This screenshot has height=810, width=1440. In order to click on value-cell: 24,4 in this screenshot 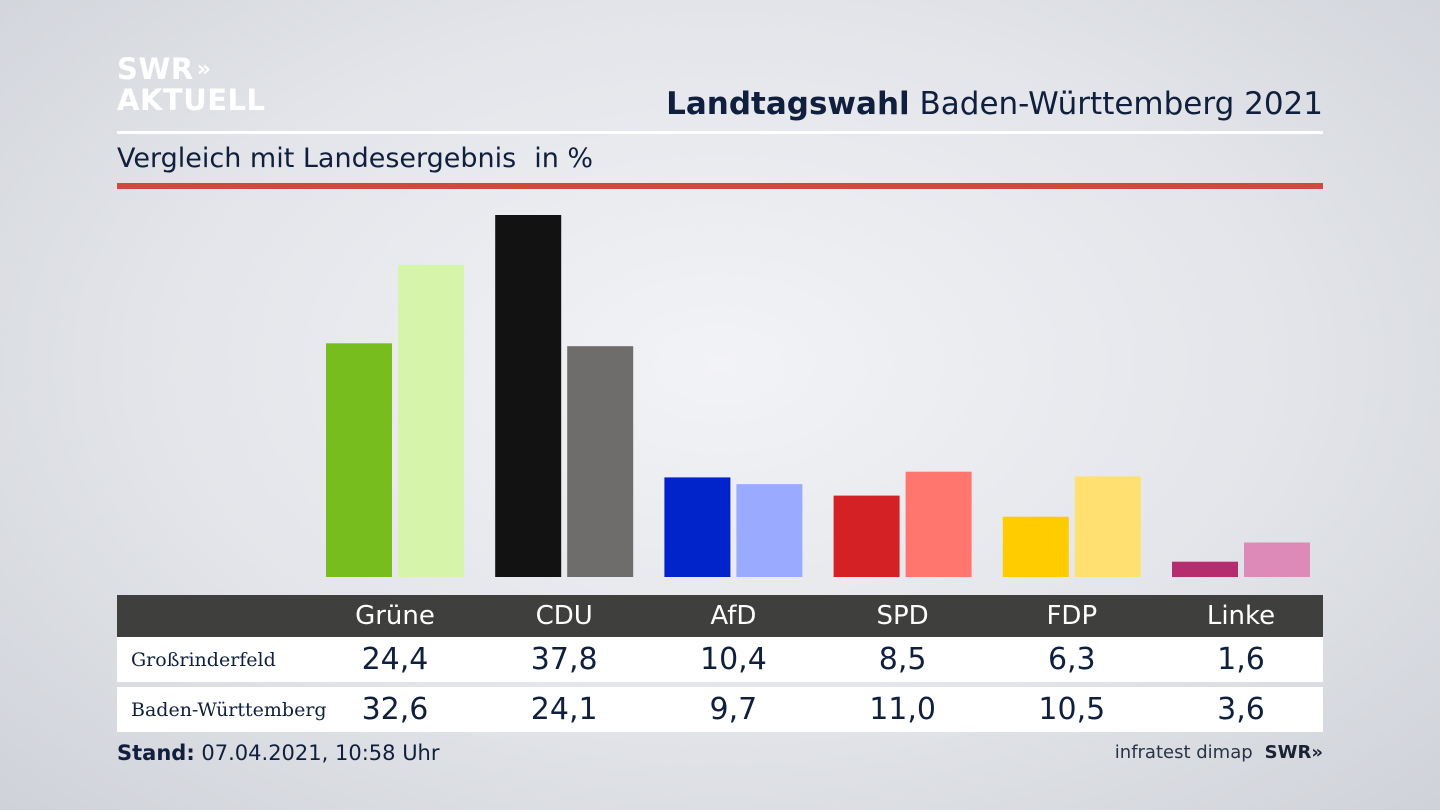, I will do `click(395, 659)`.